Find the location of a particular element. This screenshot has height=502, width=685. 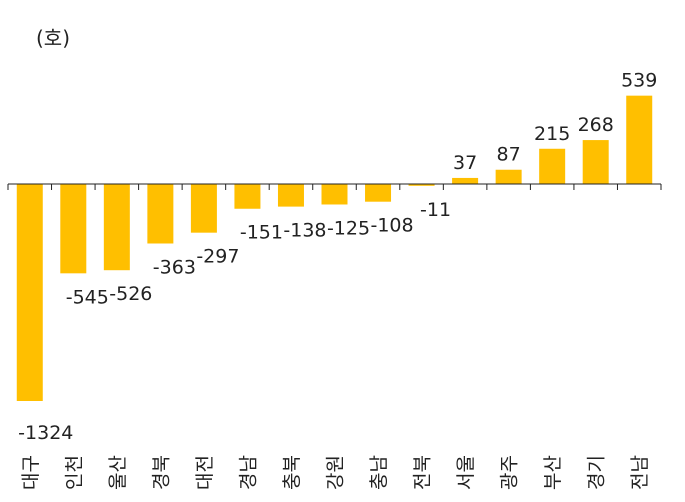

category-label: 대구 is located at coordinates (31, 472).